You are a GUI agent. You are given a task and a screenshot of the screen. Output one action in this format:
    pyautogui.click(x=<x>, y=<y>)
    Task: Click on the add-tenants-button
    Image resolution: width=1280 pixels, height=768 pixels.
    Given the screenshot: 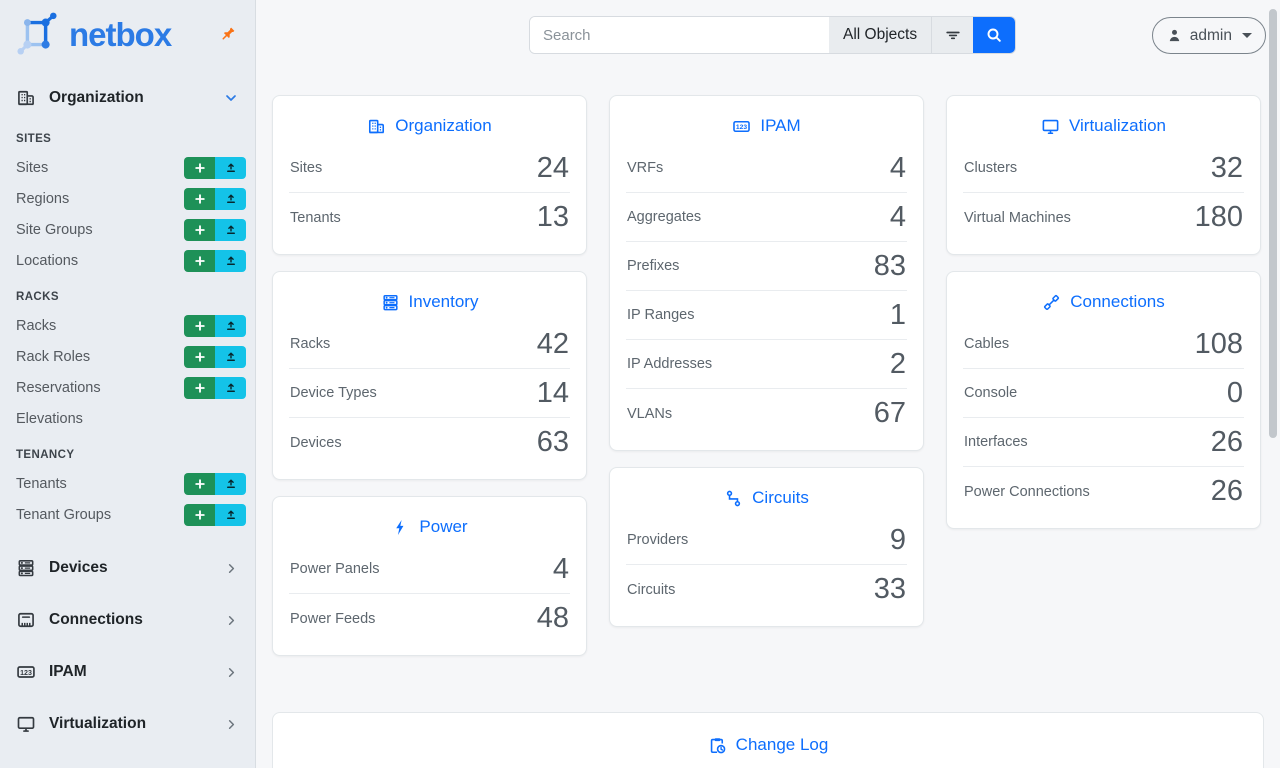 What is the action you would take?
    pyautogui.click(x=199, y=483)
    